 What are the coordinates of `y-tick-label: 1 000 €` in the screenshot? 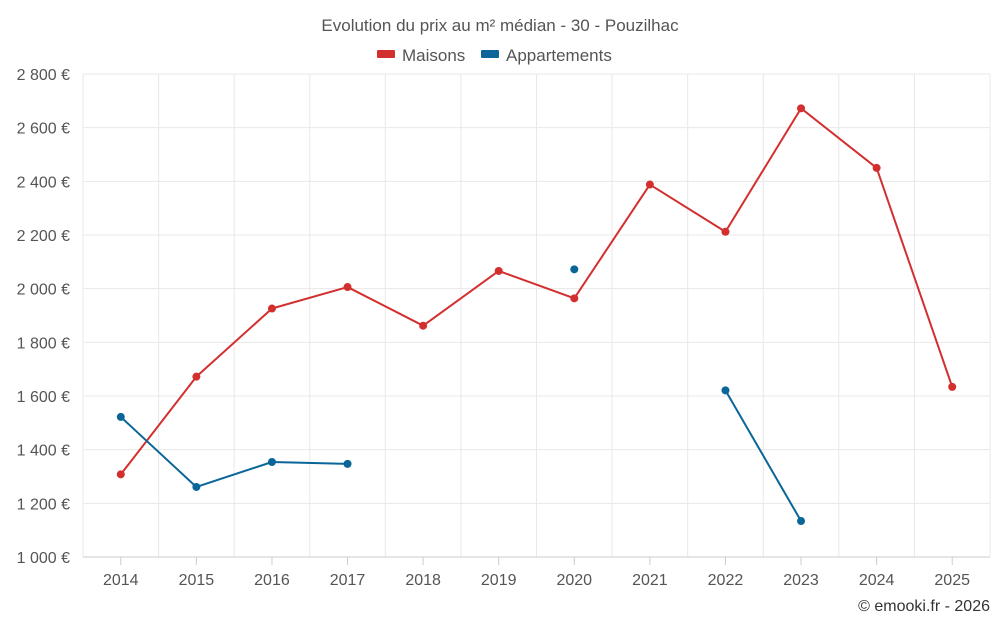 It's located at (43, 558).